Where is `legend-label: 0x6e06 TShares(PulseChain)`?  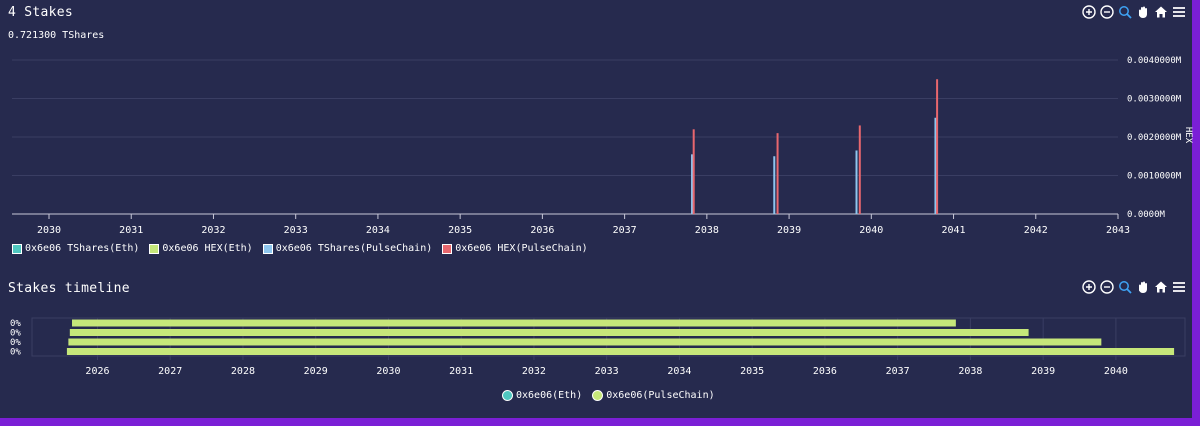
legend-label: 0x6e06 TShares(PulseChain) is located at coordinates (354, 248).